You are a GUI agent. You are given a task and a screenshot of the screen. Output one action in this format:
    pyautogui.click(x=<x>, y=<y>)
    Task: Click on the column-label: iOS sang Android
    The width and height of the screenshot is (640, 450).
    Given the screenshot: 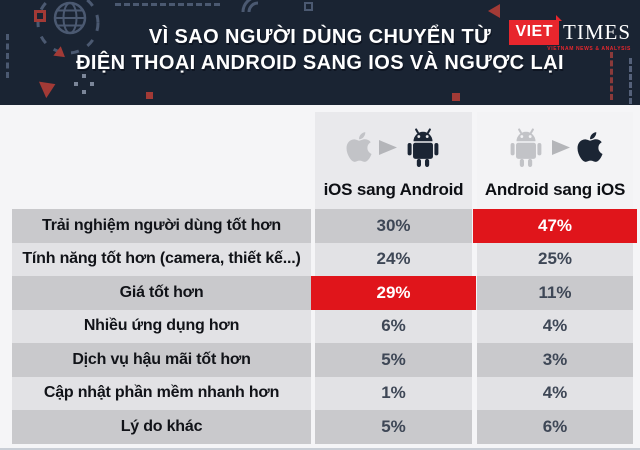 What is the action you would take?
    pyautogui.click(x=393, y=189)
    